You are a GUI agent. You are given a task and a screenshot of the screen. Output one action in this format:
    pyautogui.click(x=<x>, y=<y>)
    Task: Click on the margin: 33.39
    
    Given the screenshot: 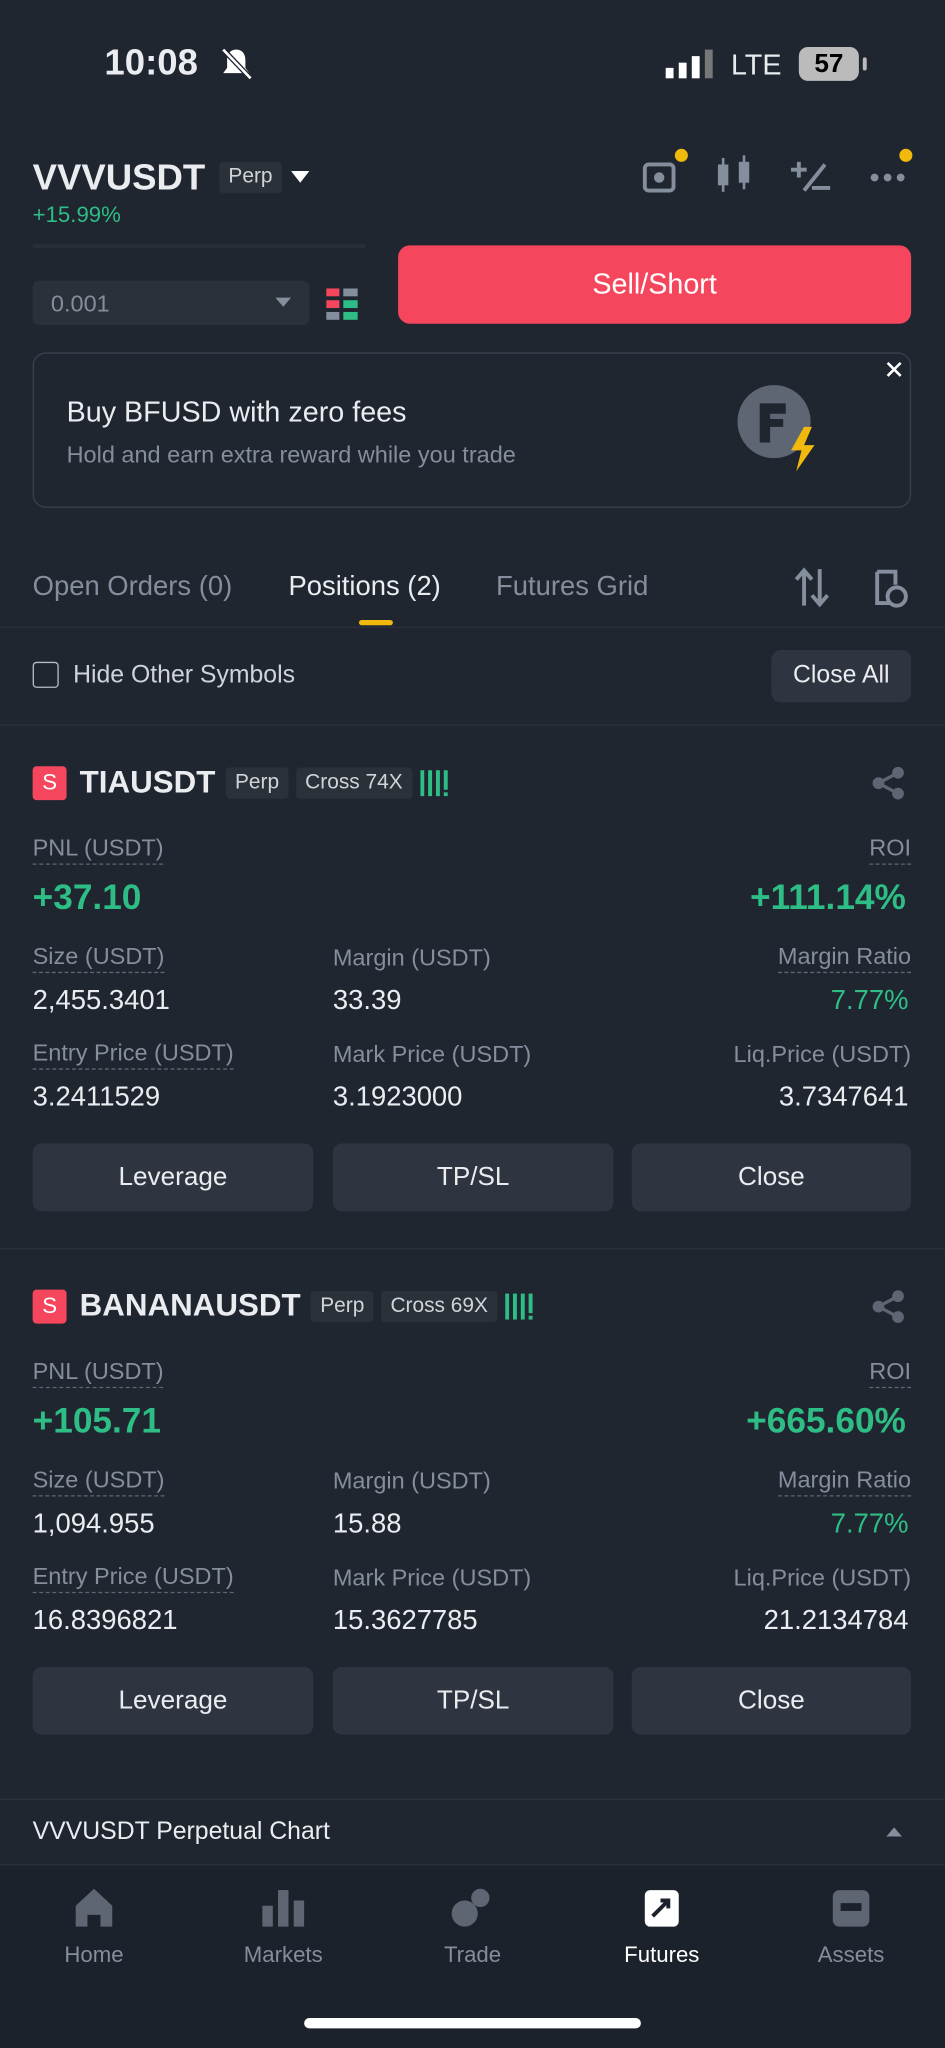 What is the action you would take?
    pyautogui.click(x=367, y=1000)
    